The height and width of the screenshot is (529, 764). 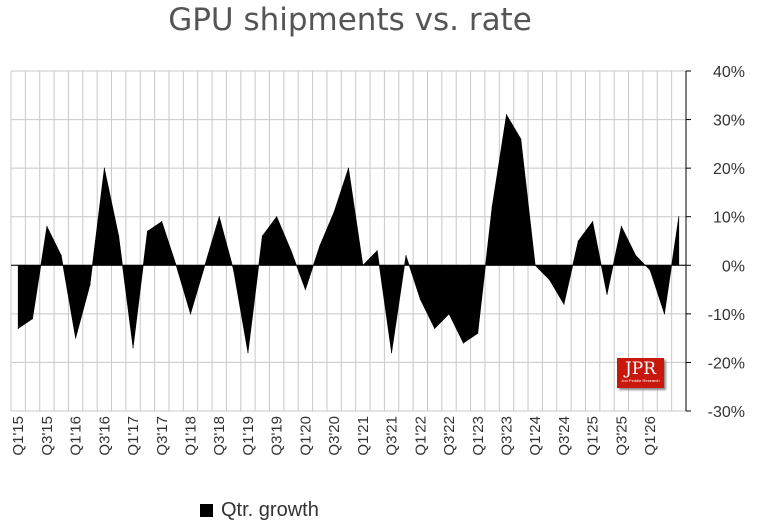 What do you see at coordinates (621, 436) in the screenshot?
I see `x-tick-label: Q3'25` at bounding box center [621, 436].